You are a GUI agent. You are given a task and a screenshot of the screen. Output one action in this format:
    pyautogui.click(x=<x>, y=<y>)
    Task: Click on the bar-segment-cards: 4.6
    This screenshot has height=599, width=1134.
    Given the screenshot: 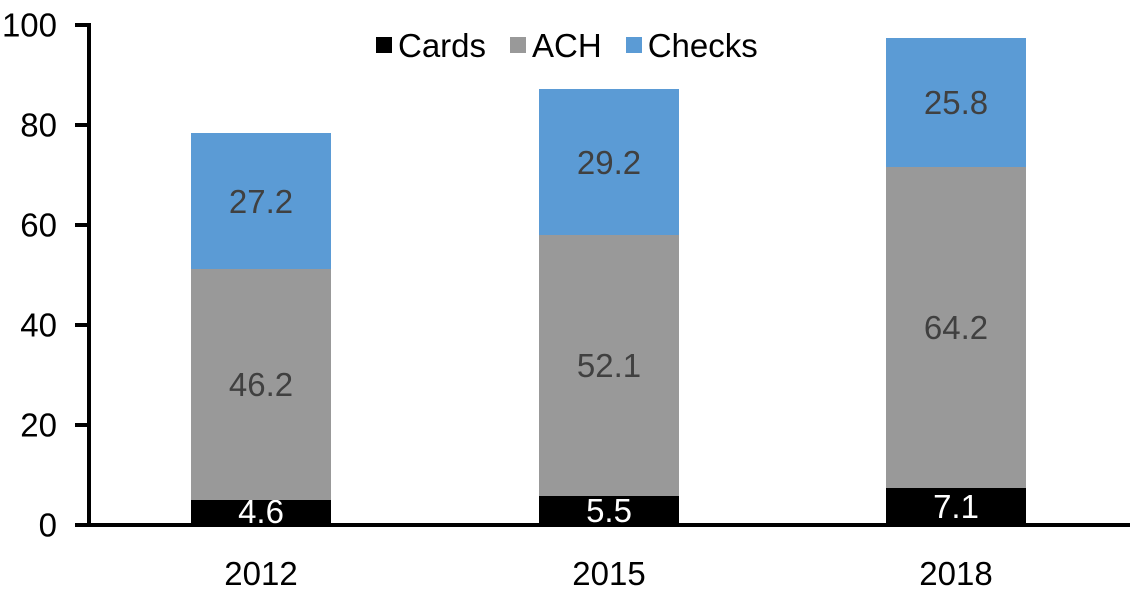 What is the action you would take?
    pyautogui.click(x=261, y=511)
    